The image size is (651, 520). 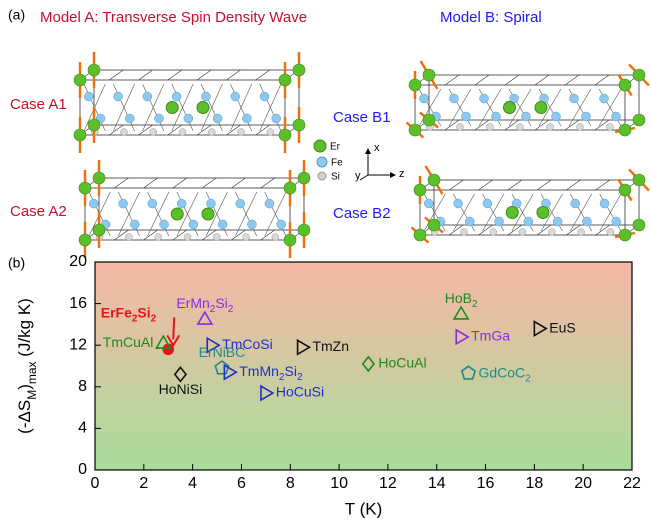 I want to click on y-axis-label-part: max, so click(x=32, y=372).